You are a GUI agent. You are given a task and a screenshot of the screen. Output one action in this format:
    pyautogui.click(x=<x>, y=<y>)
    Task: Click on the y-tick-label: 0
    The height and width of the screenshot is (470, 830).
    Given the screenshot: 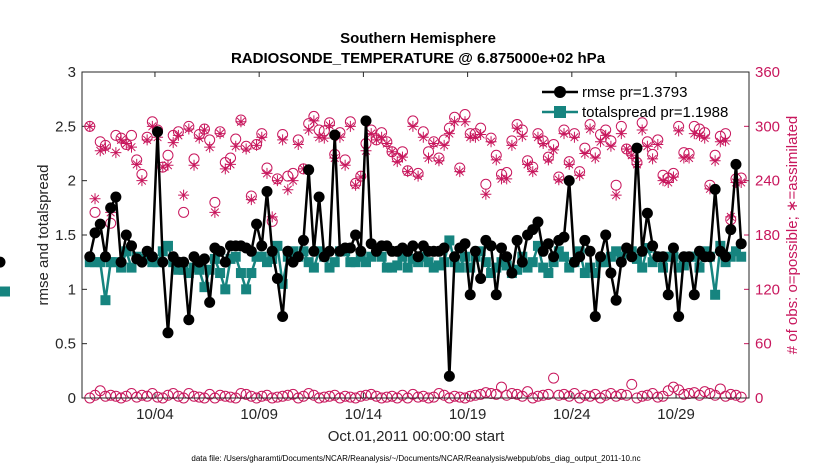 What is the action you would take?
    pyautogui.click(x=72, y=398)
    